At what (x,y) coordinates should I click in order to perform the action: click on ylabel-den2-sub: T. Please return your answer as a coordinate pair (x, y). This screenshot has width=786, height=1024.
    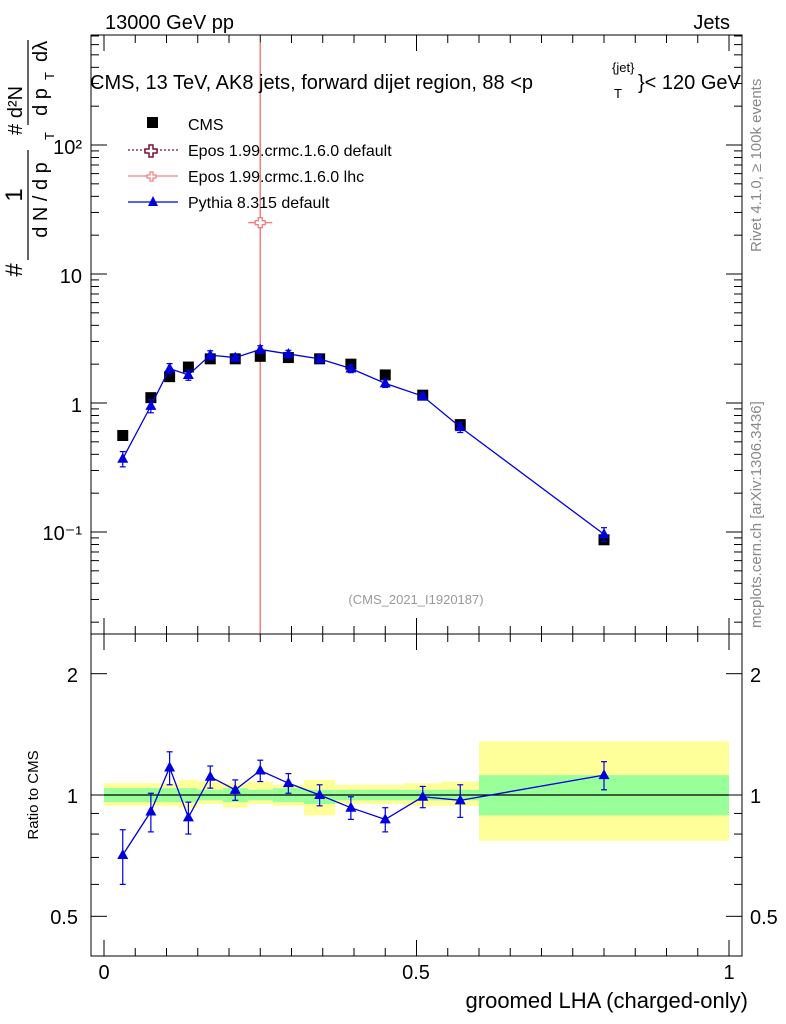
    Looking at the image, I should click on (49, 76).